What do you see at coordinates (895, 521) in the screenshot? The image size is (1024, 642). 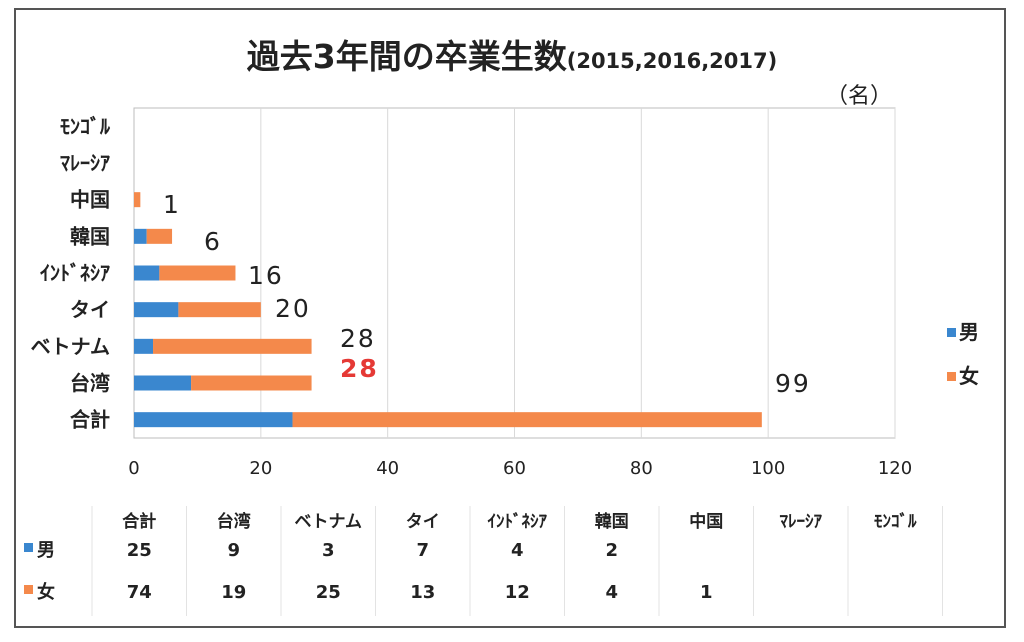 I see `table-header: ﾓﾝｺﾞﾙ` at bounding box center [895, 521].